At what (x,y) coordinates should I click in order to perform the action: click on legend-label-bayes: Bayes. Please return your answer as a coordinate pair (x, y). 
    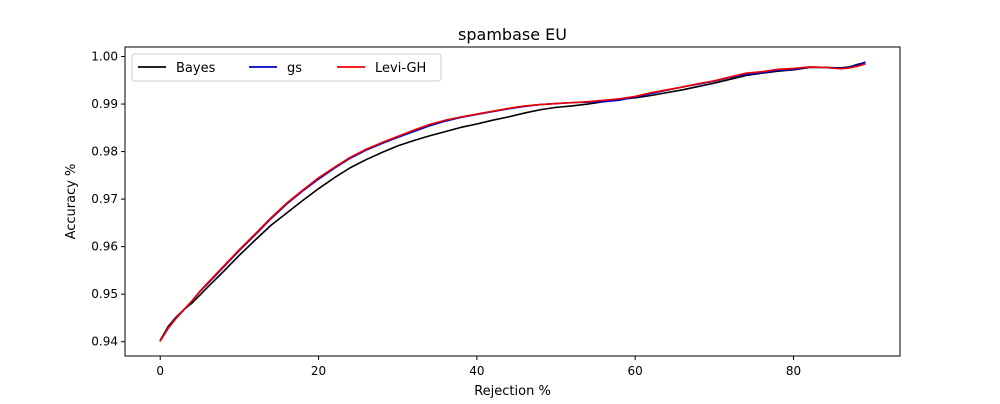
    Looking at the image, I should click on (196, 68).